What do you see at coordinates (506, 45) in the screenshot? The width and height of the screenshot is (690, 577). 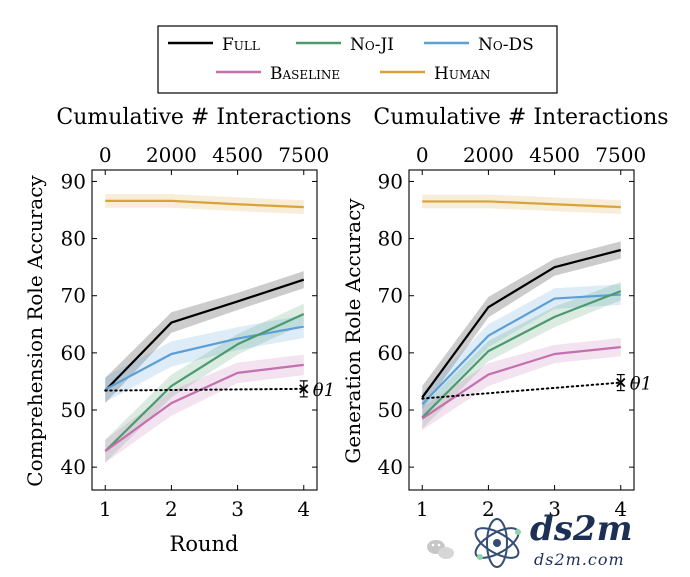 I see `legend-label-no-ds: No-DS` at bounding box center [506, 45].